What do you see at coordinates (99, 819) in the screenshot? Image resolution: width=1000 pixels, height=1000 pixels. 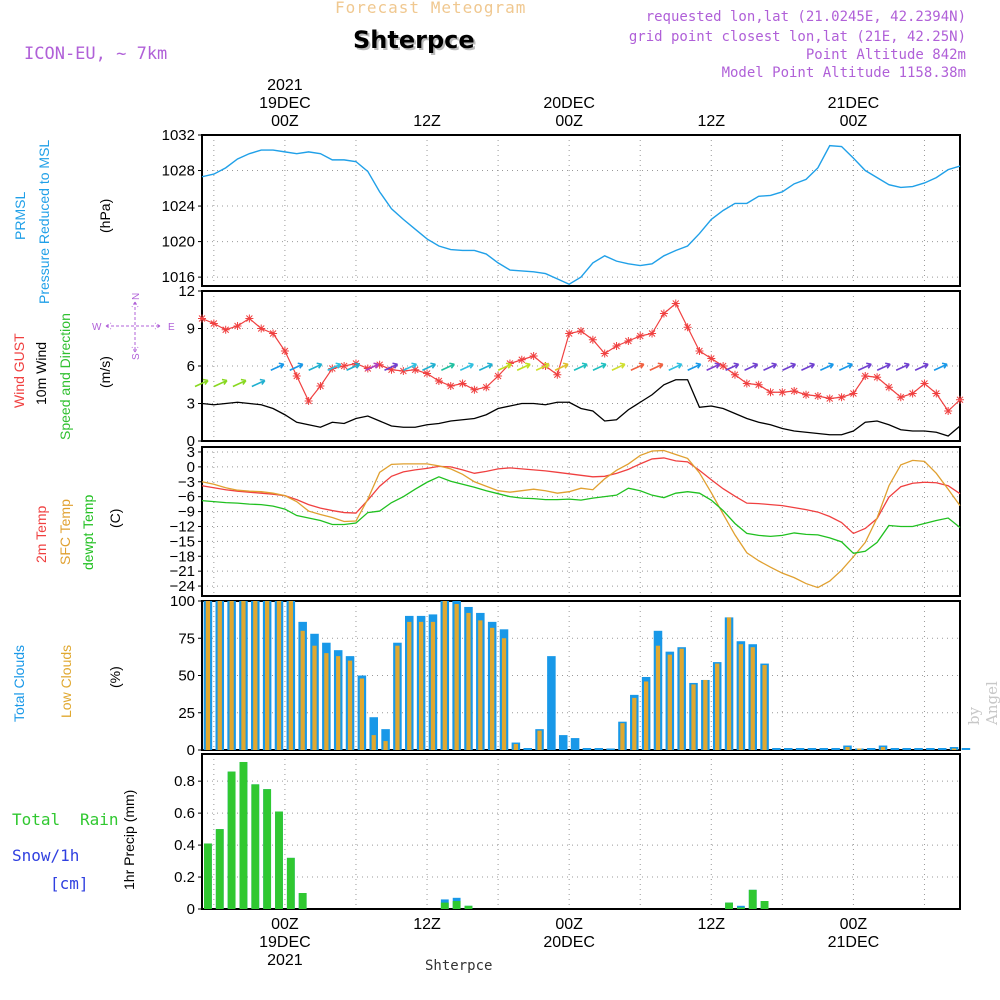 I see `label-rain: Rain` at bounding box center [99, 819].